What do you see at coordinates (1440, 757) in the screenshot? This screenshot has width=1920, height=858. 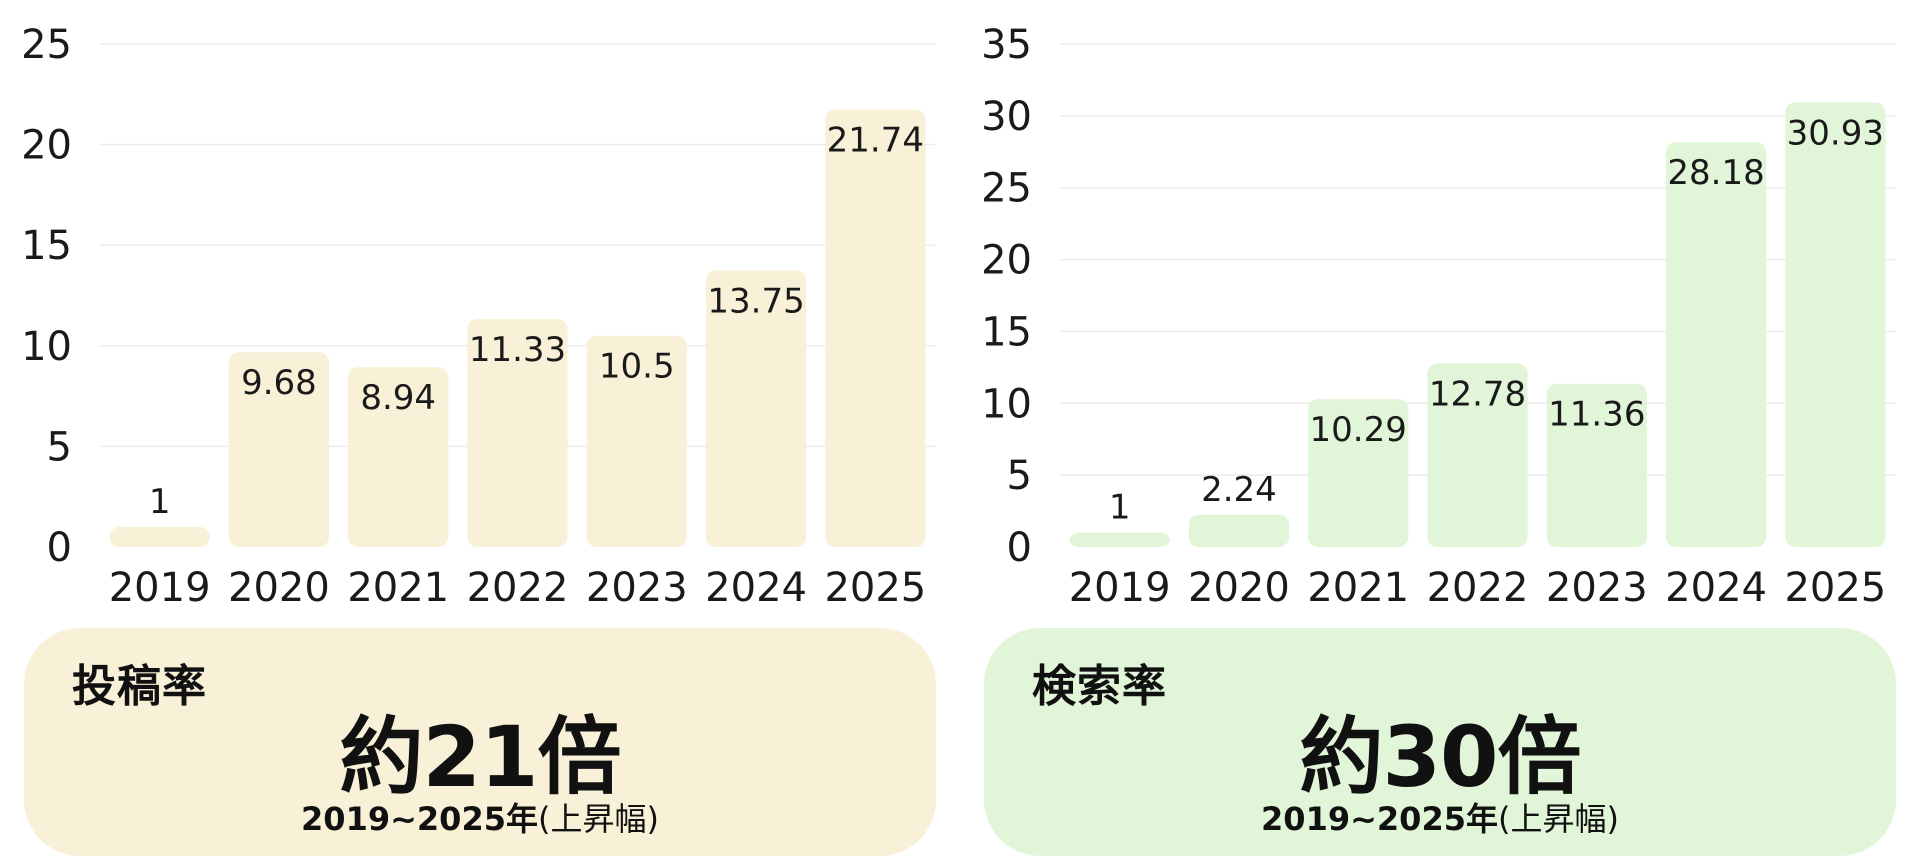 I see `growth-headline: 約30倍` at bounding box center [1440, 757].